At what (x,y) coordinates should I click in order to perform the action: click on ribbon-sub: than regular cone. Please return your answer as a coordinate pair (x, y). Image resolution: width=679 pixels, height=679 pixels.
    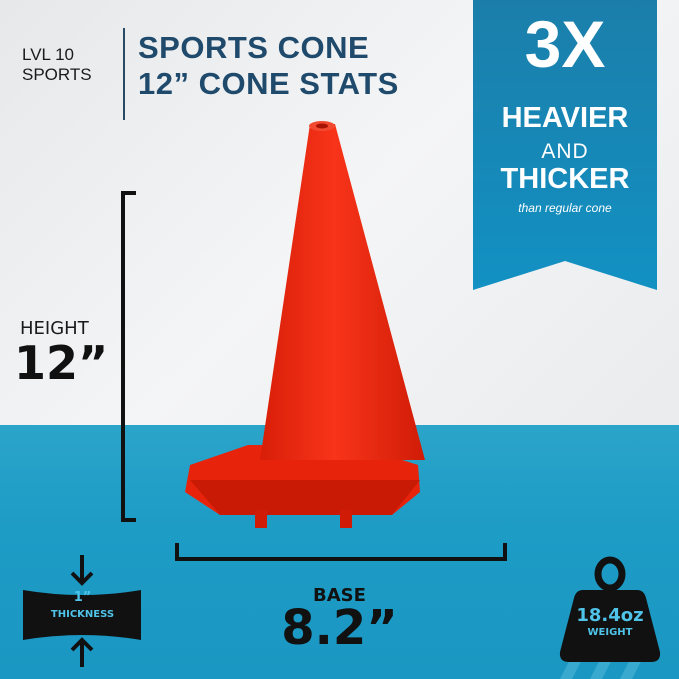
    Looking at the image, I should click on (565, 208).